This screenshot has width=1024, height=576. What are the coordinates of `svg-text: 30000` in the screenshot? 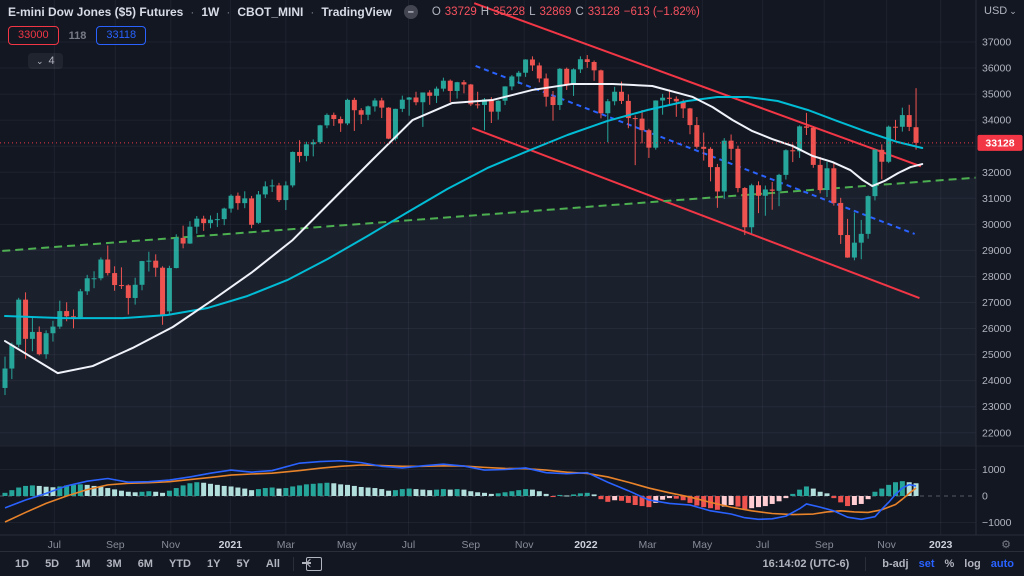 It's located at (996, 225).